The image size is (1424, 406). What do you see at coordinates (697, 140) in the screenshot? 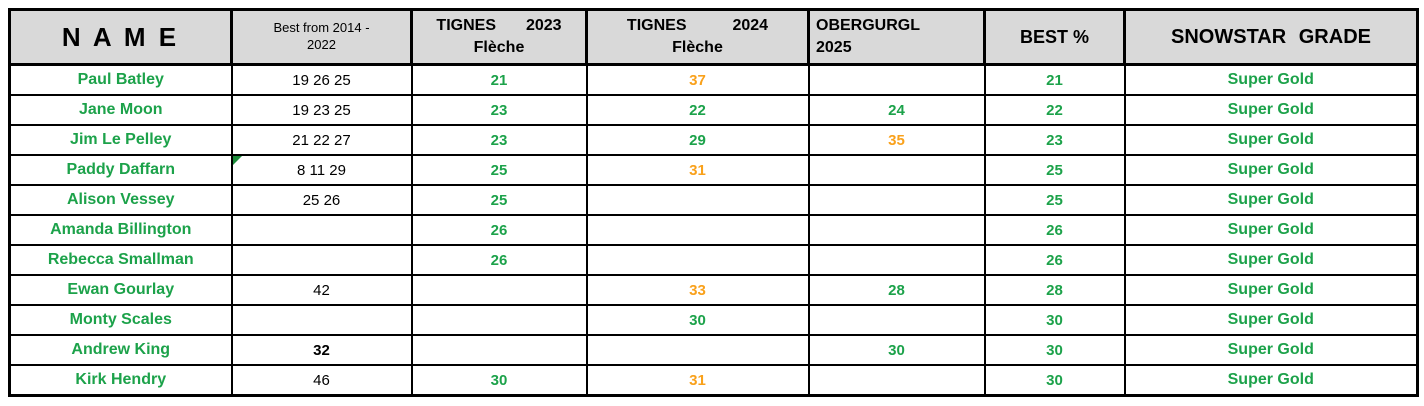
I see `cell-tignes-2024: 29` at bounding box center [697, 140].